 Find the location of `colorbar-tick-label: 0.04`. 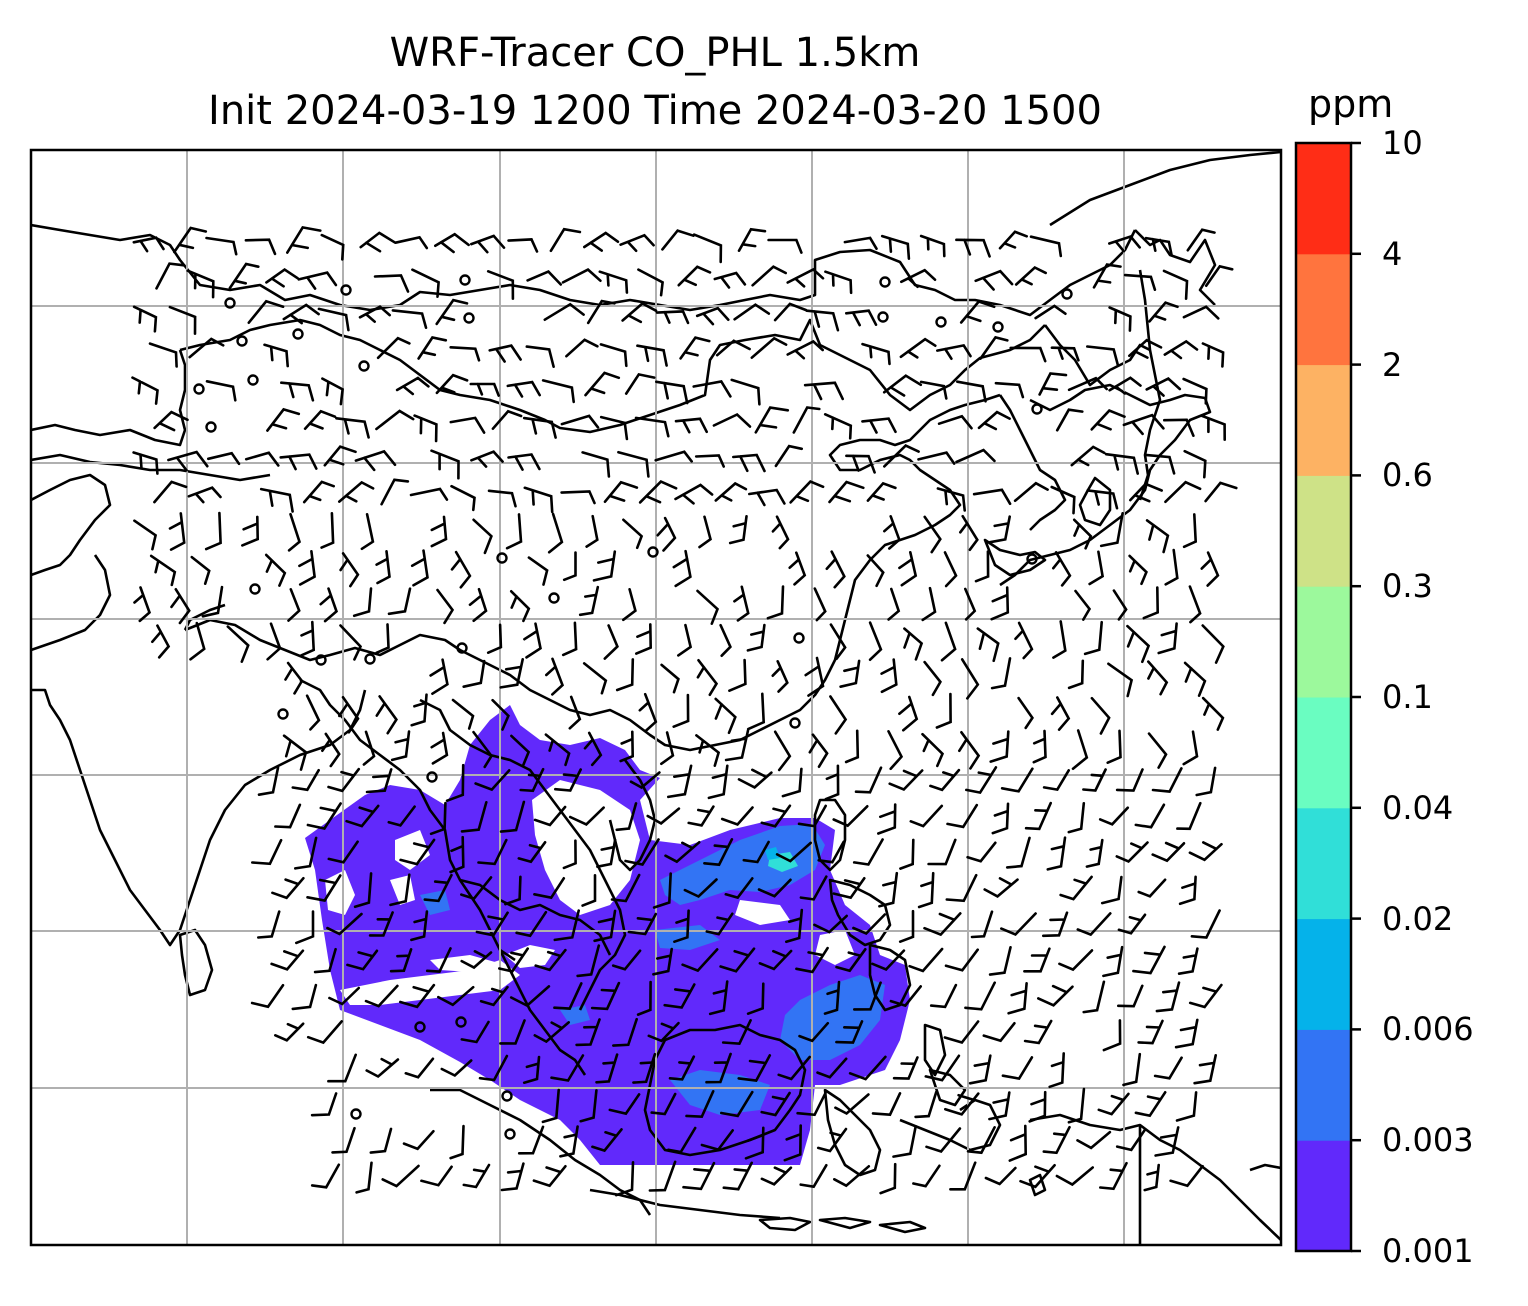

colorbar-tick-label: 0.04 is located at coordinates (1418, 807).